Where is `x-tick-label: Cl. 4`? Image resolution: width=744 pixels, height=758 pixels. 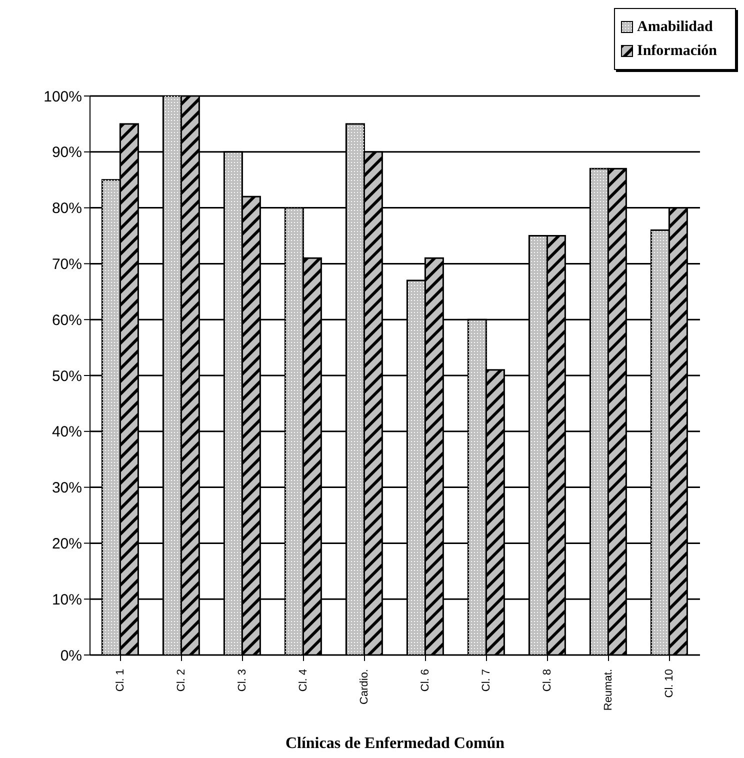 x-tick-label: Cl. 4 is located at coordinates (304, 680).